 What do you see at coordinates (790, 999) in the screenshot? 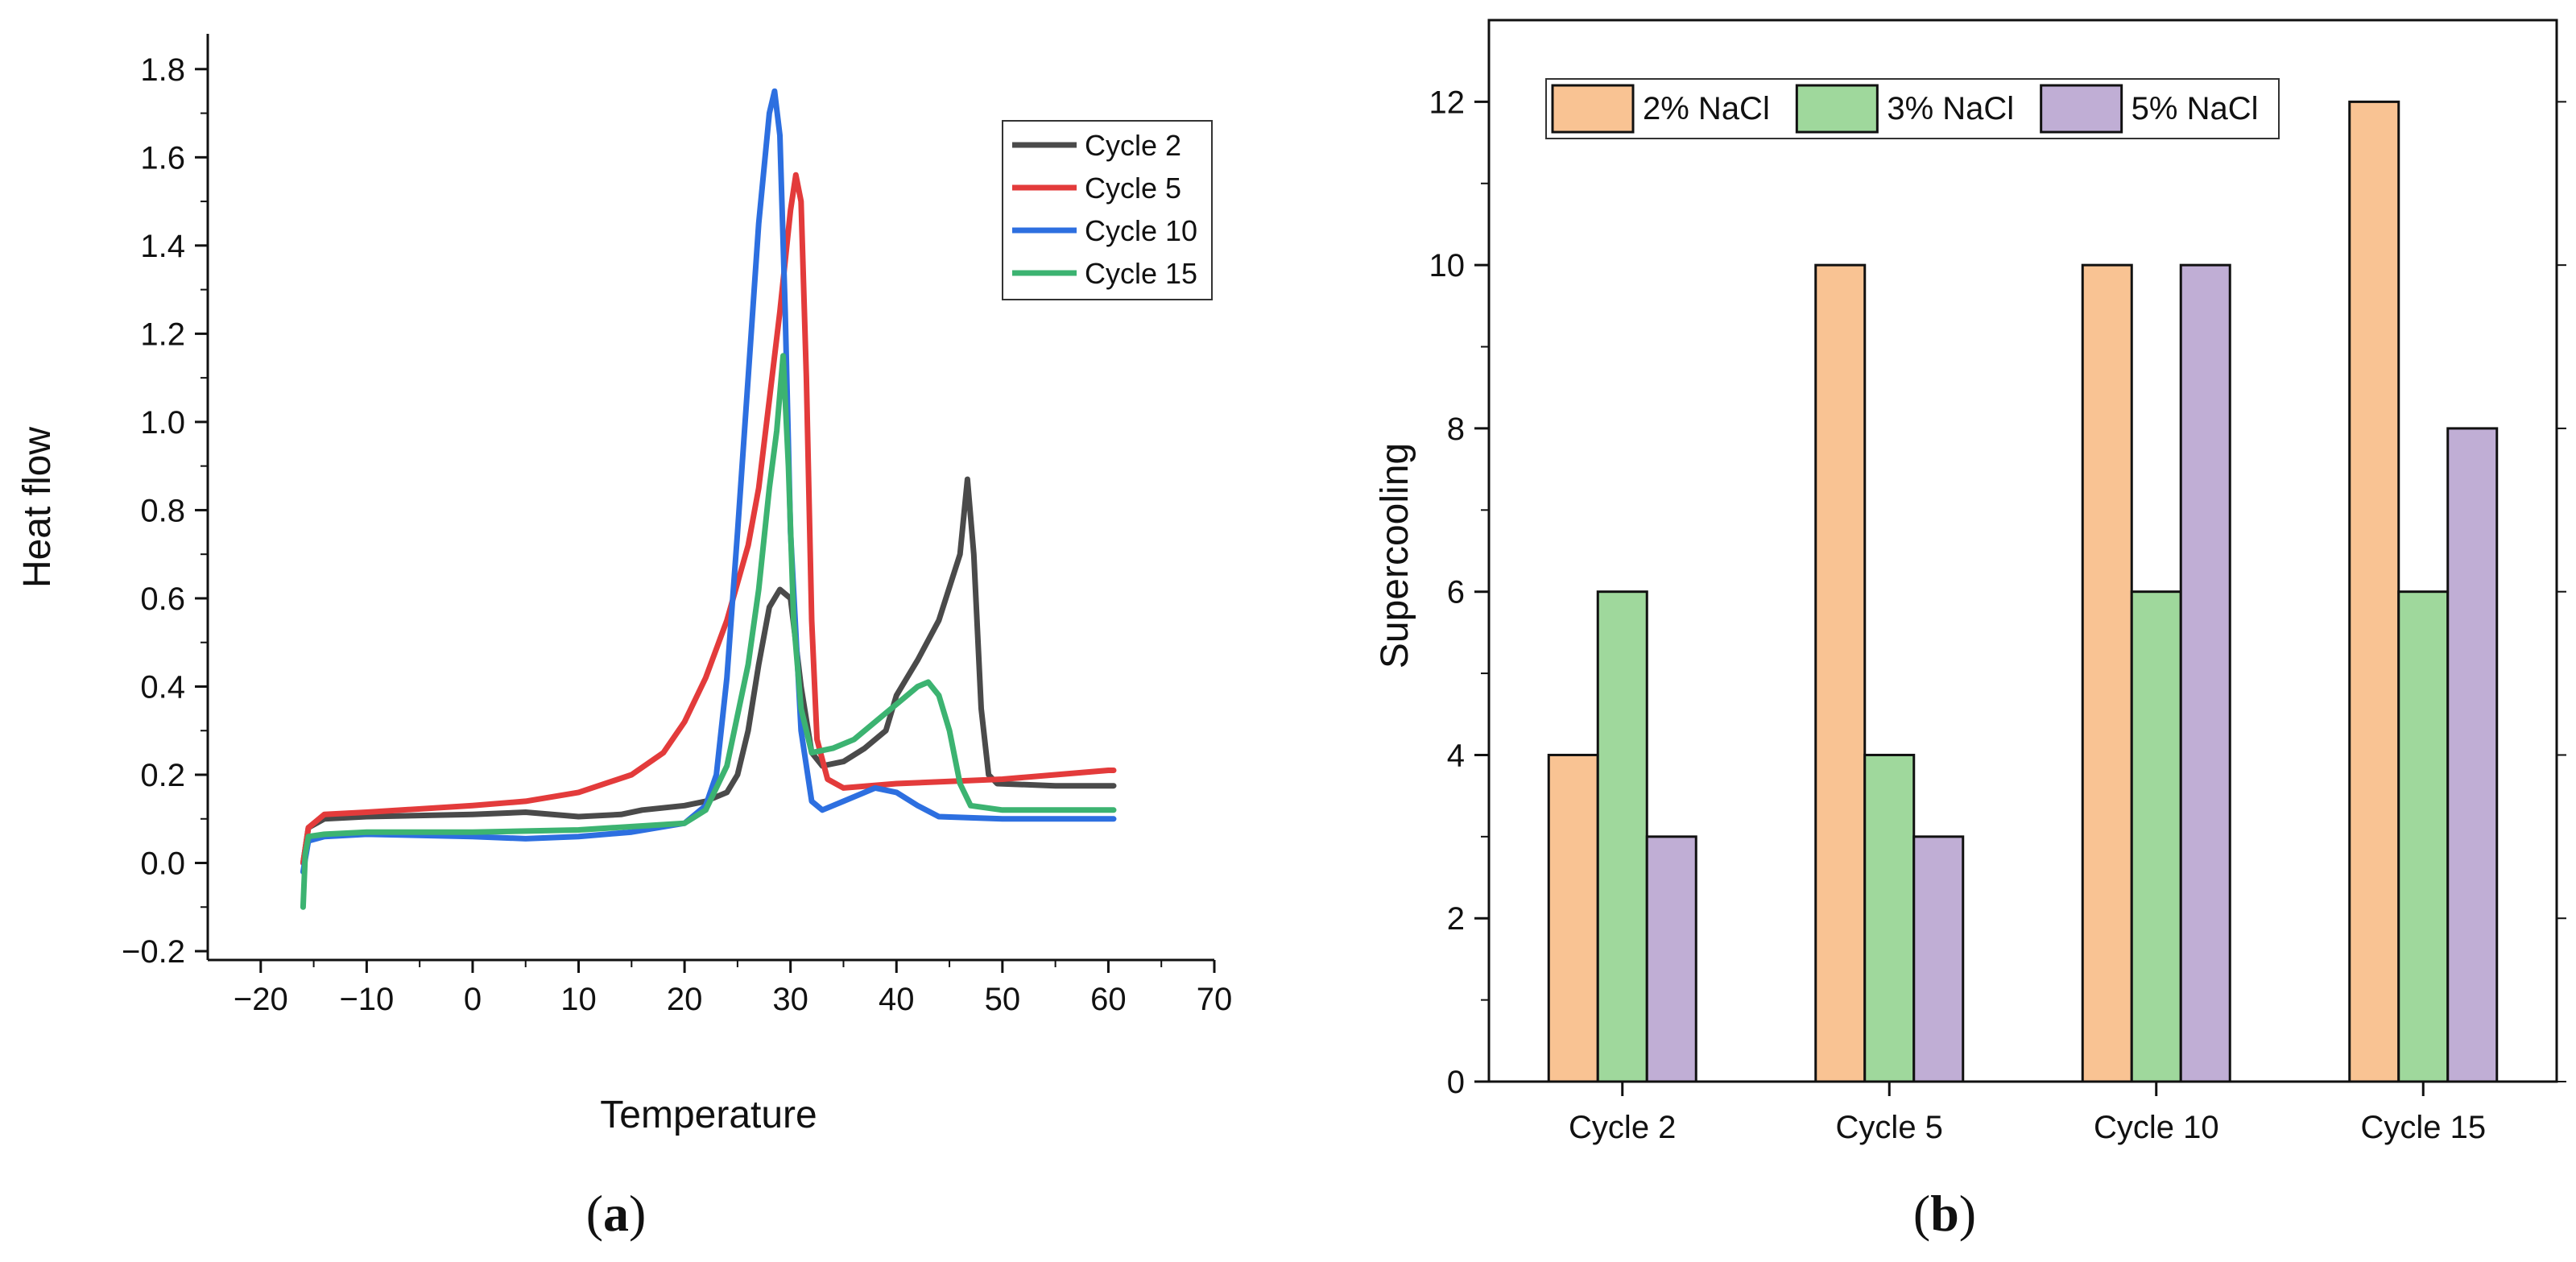
I see `panel-a-x-tick-label: 30` at bounding box center [790, 999].